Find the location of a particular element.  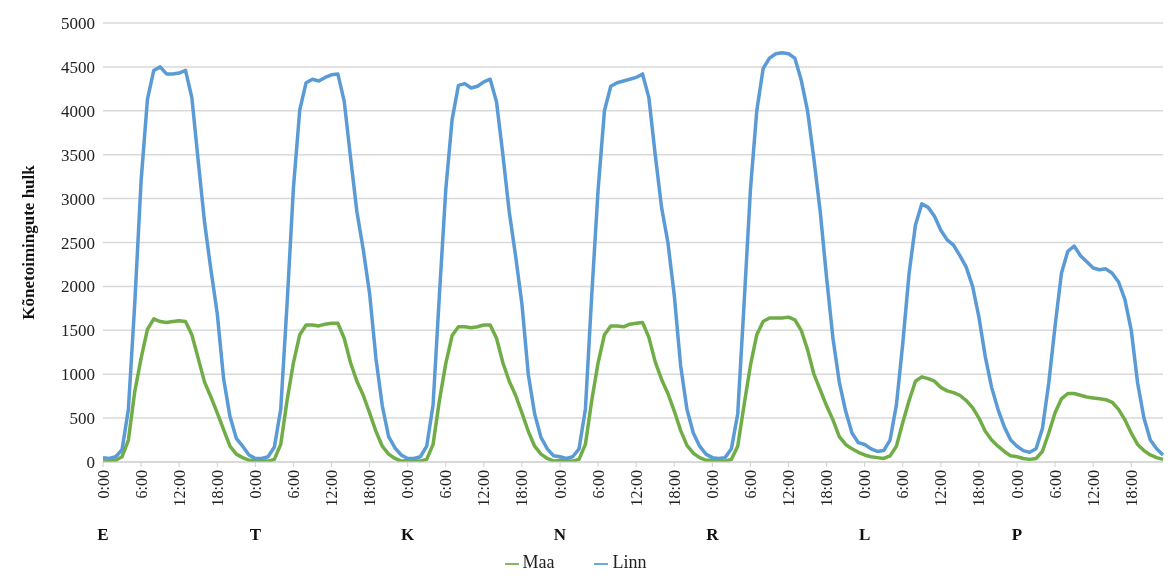

legend-label: Maa is located at coordinates (538, 562).